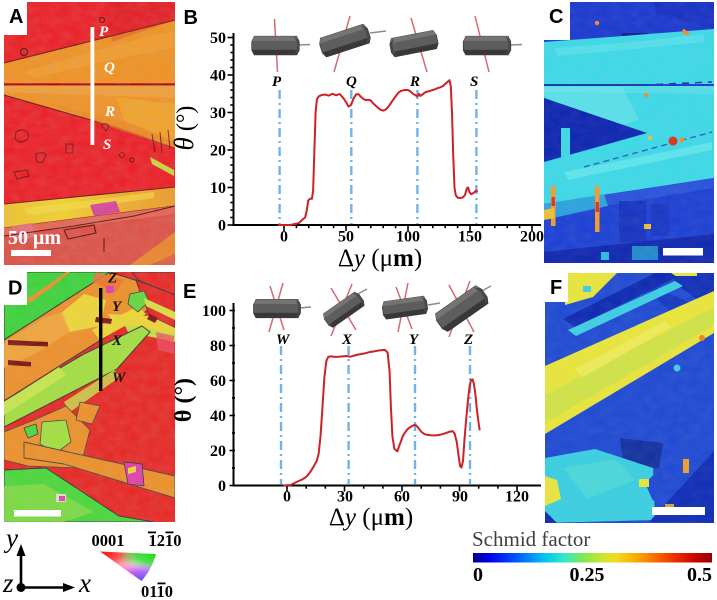 The image size is (717, 600). What do you see at coordinates (157, 591) in the screenshot?
I see `svg-text: 0110` at bounding box center [157, 591].